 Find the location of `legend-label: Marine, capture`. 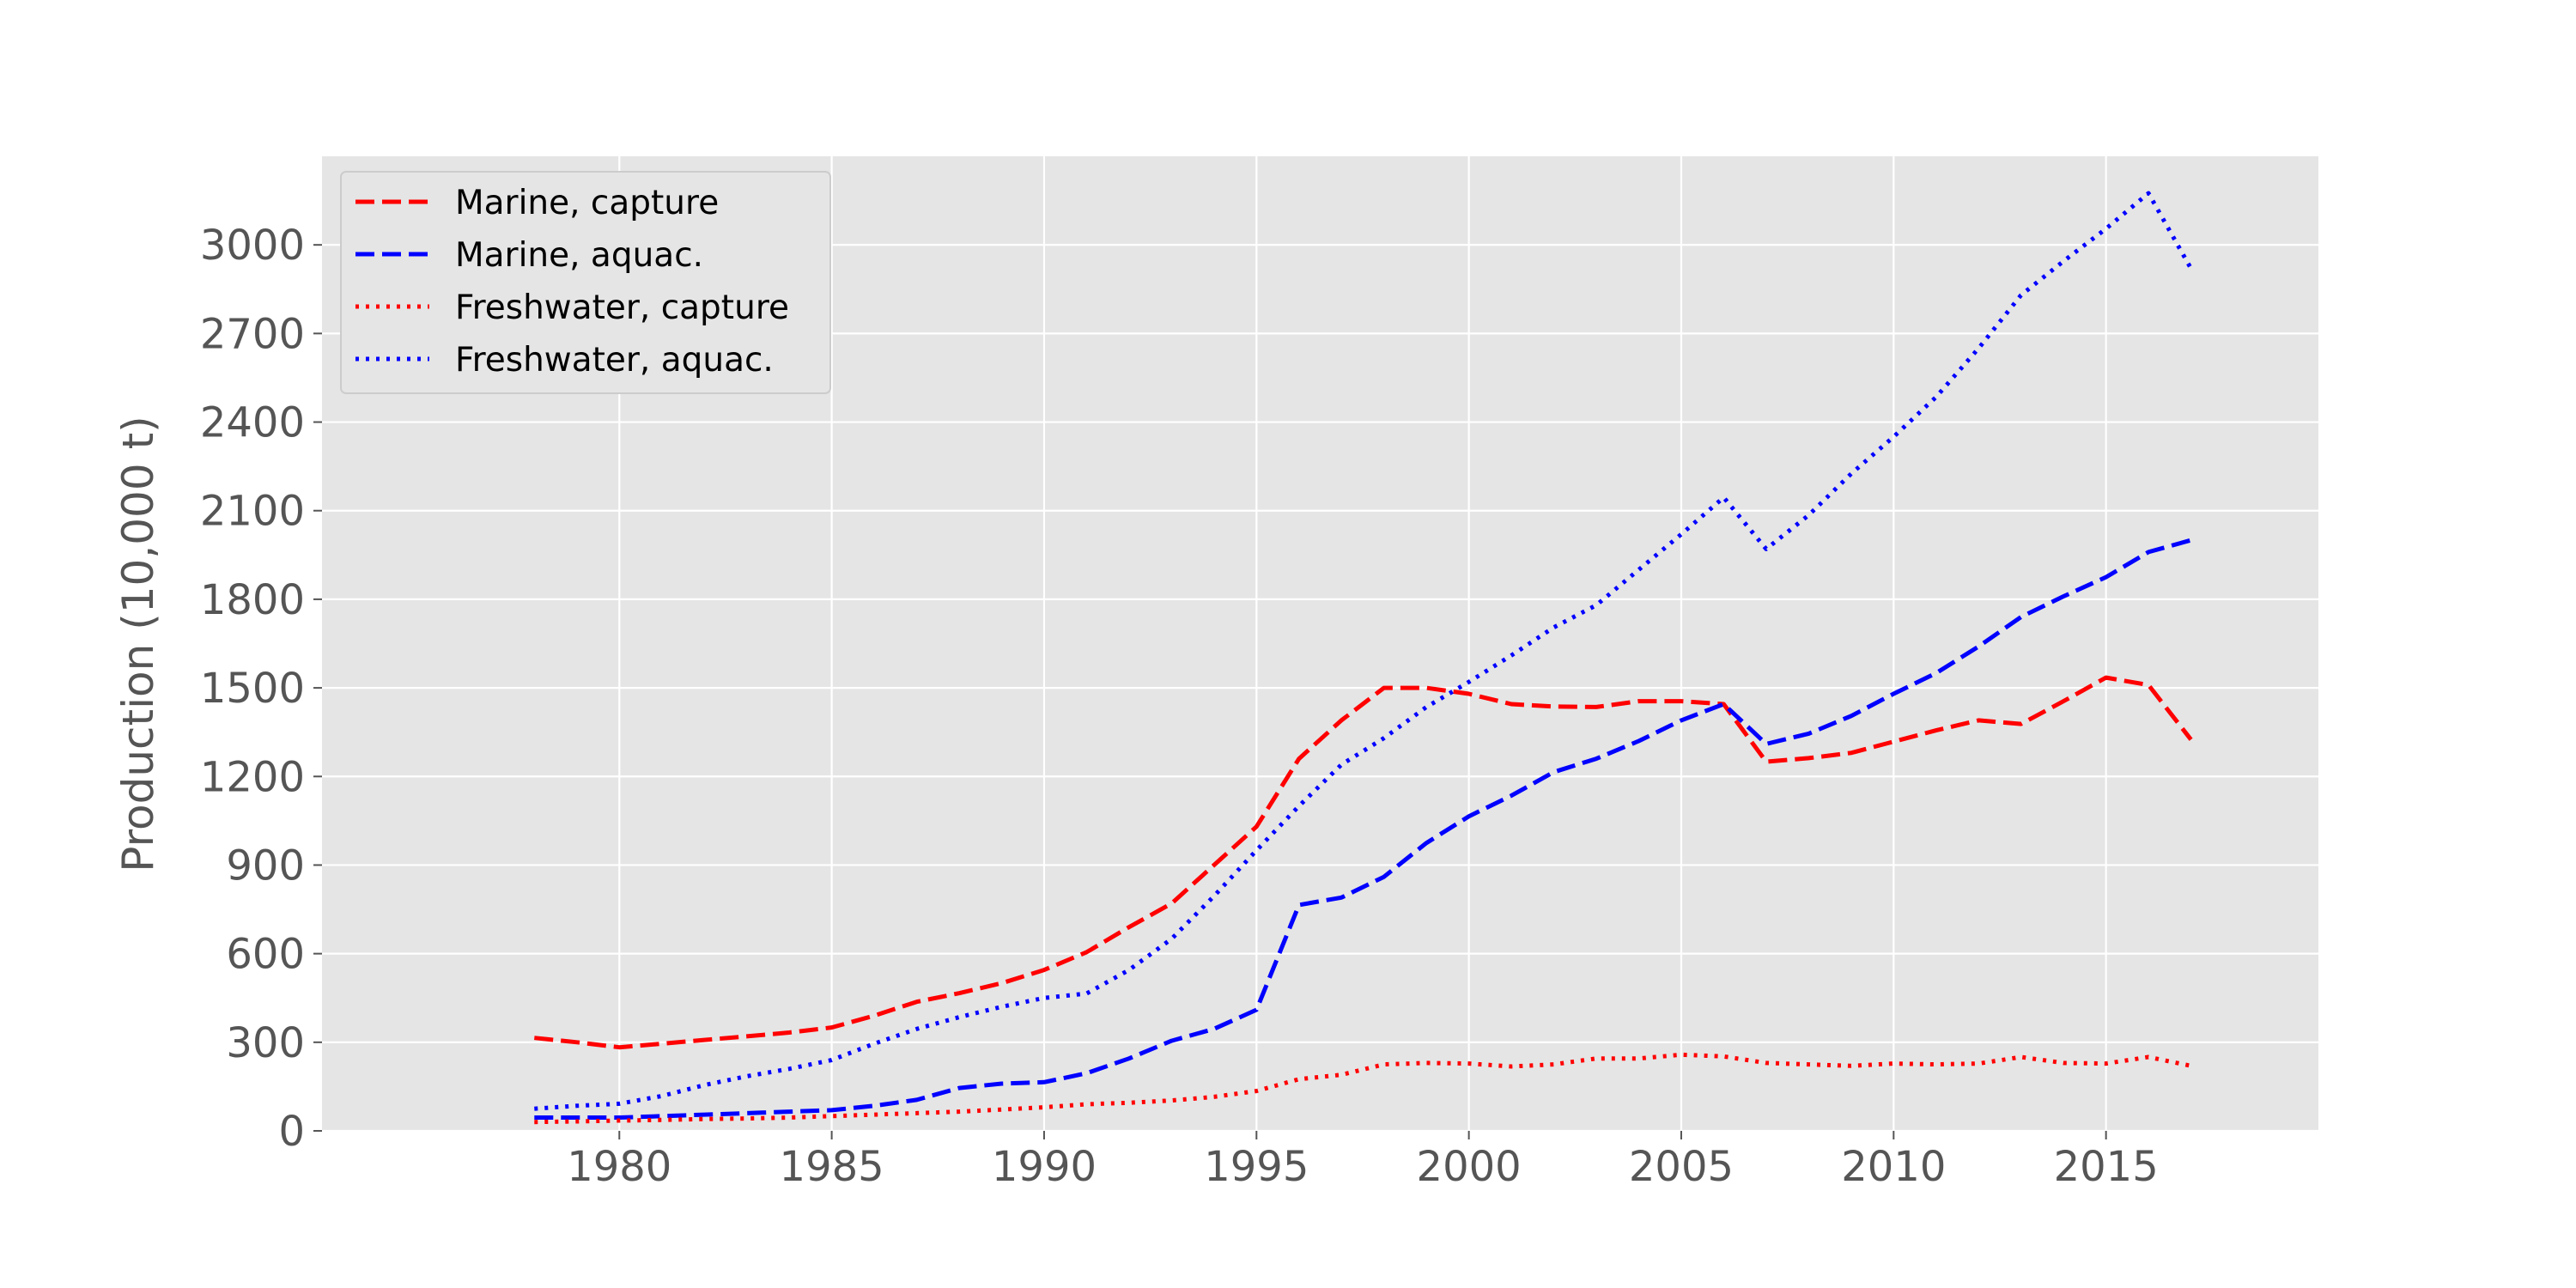

legend-label: Marine, capture is located at coordinates (587, 203).